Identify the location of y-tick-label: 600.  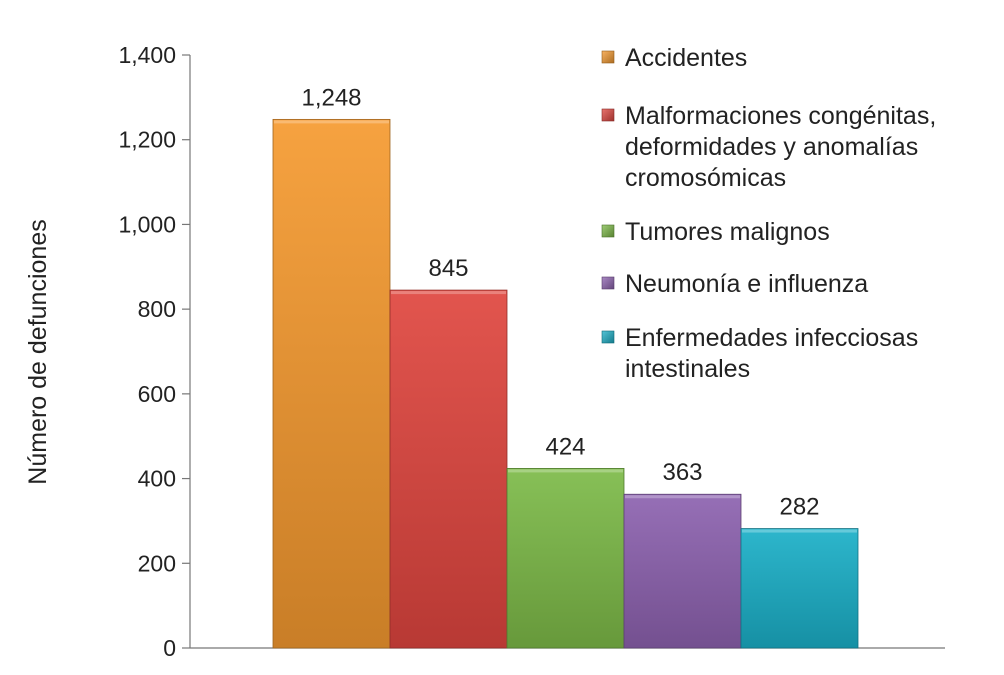
(157, 394).